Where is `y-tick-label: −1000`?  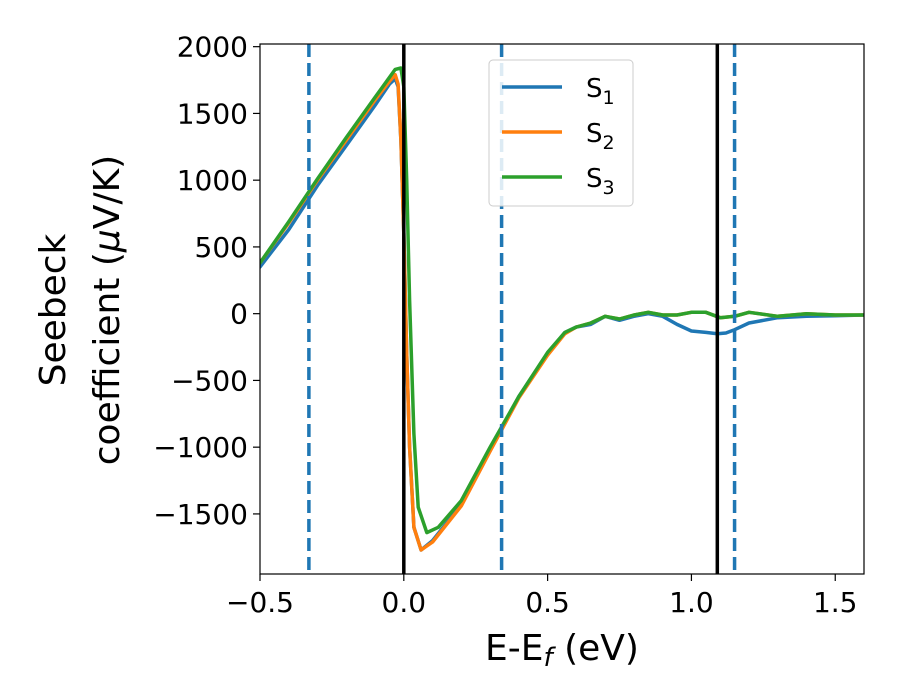 y-tick-label: −1000 is located at coordinates (200, 447).